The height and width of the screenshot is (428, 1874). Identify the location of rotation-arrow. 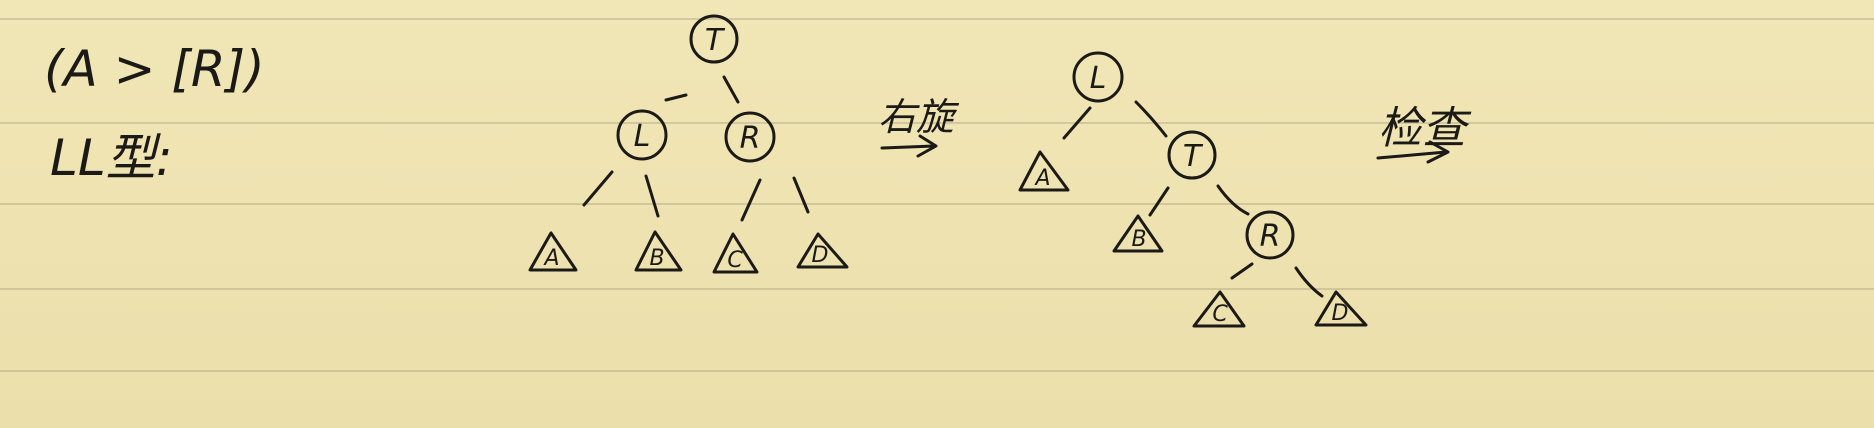
(909, 146).